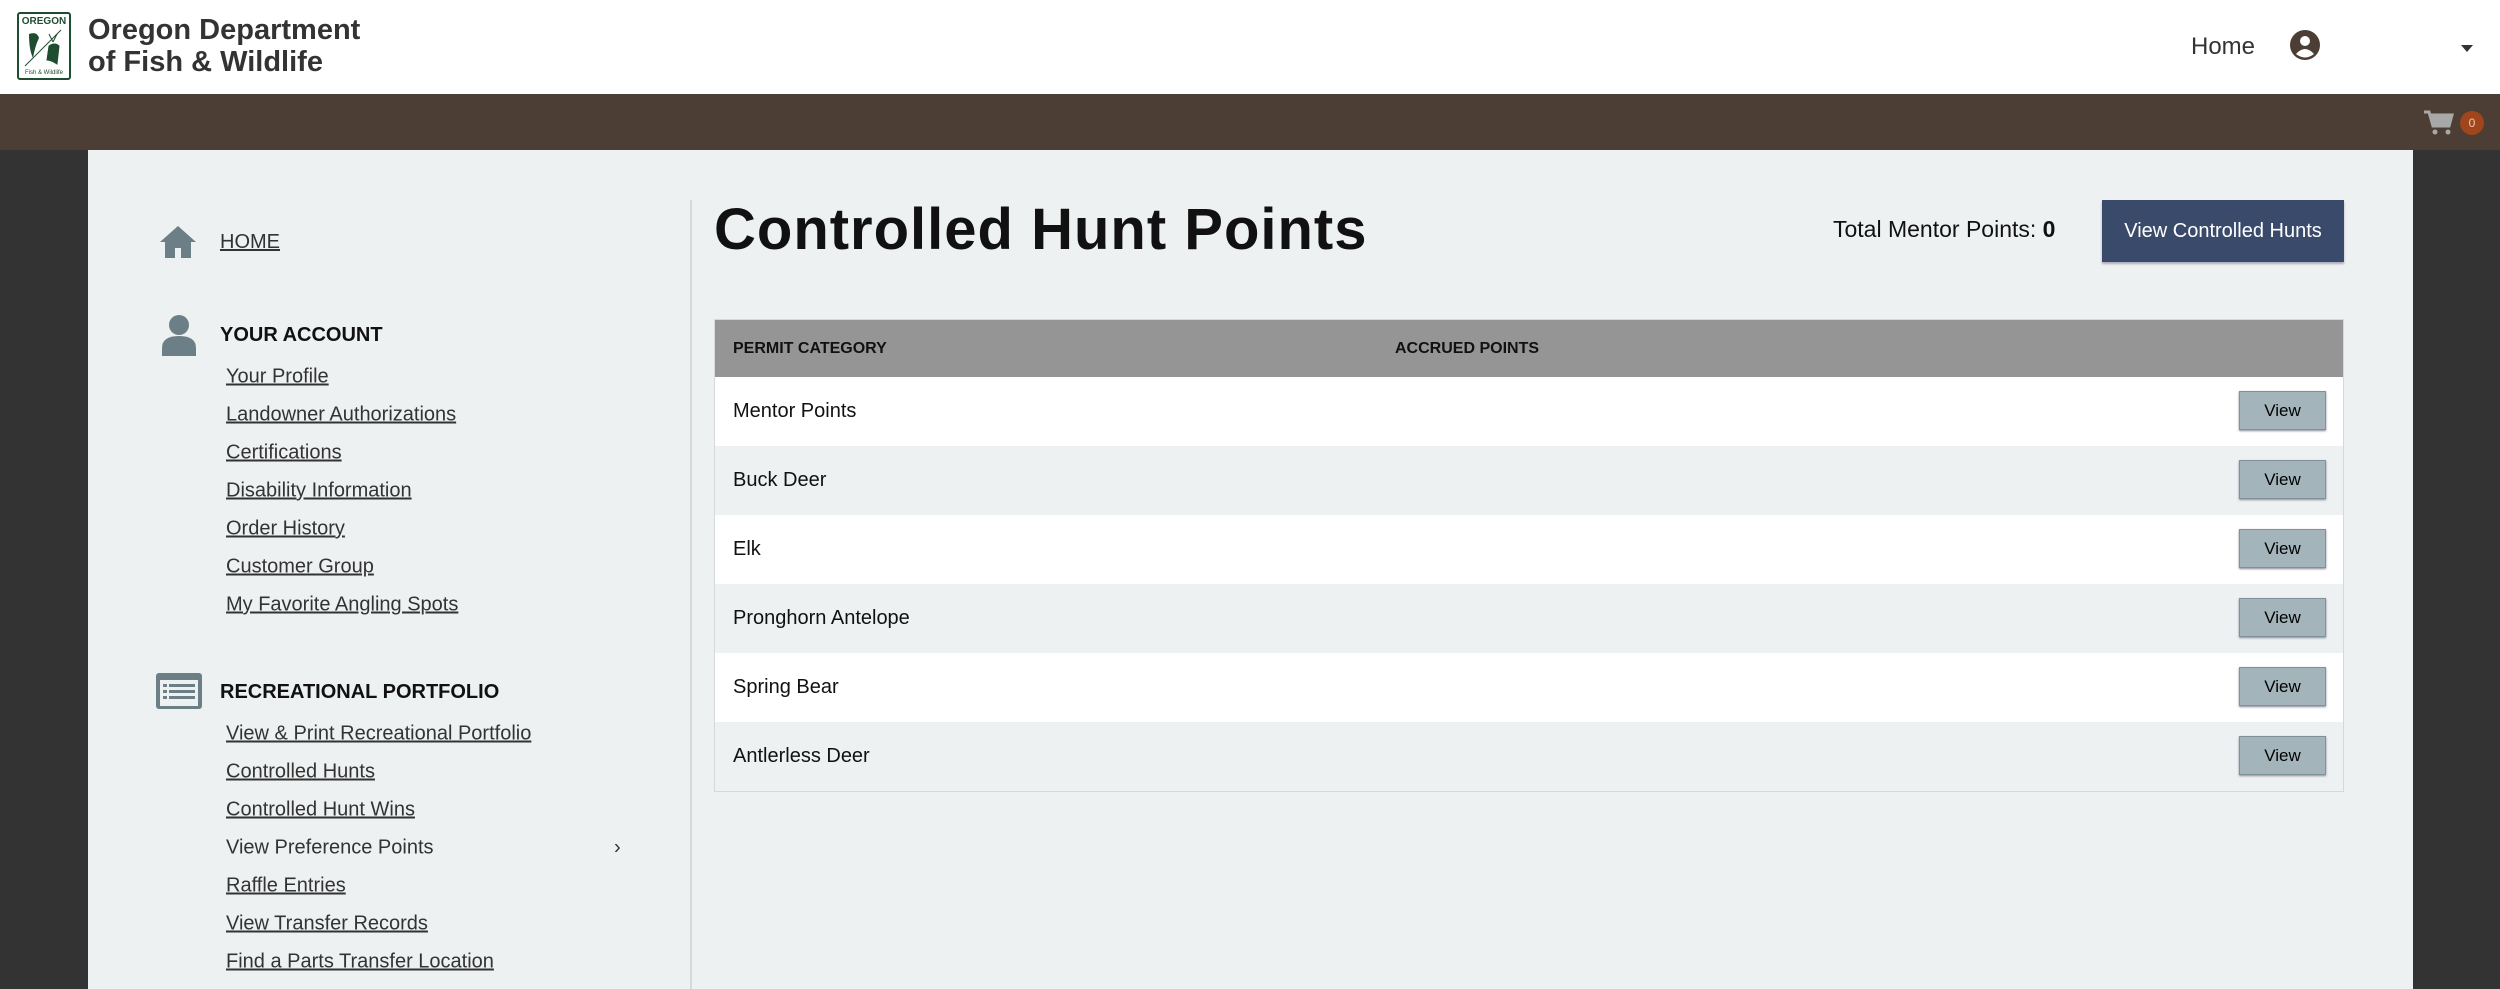 The width and height of the screenshot is (2500, 989). What do you see at coordinates (360, 692) in the screenshot?
I see `sidebar-heading-portfolio: RECREATIONAL PORTFOLIO` at bounding box center [360, 692].